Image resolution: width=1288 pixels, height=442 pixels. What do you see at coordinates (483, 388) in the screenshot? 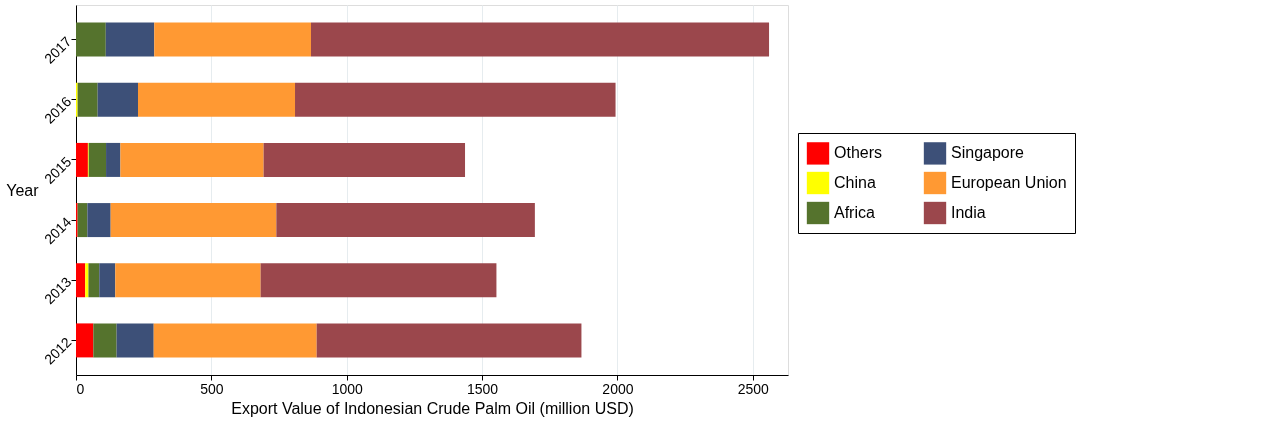
I see `x-tick-label: 1500` at bounding box center [483, 388].